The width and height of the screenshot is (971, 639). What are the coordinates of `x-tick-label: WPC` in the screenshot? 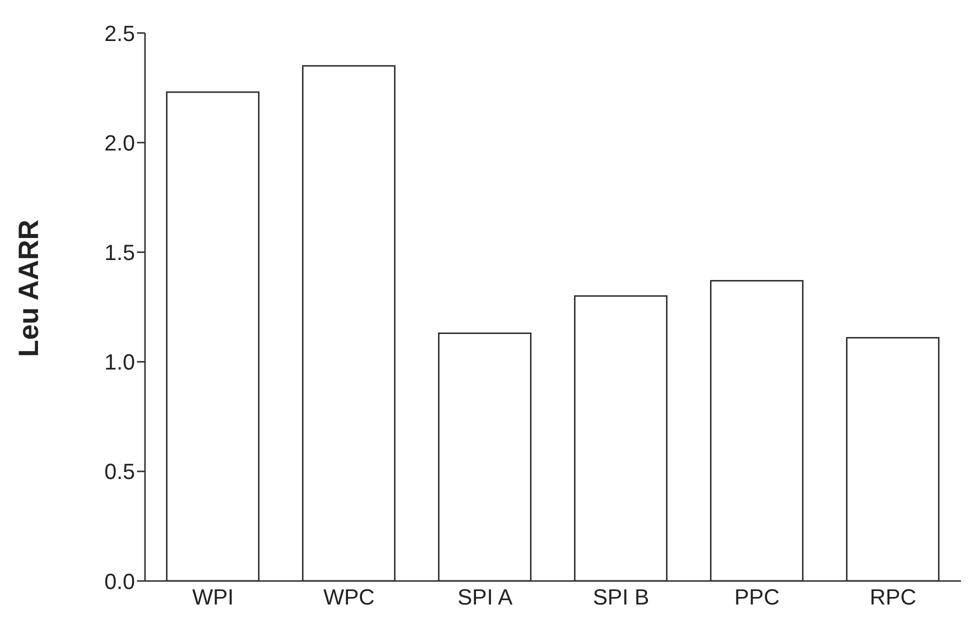 It's located at (349, 597).